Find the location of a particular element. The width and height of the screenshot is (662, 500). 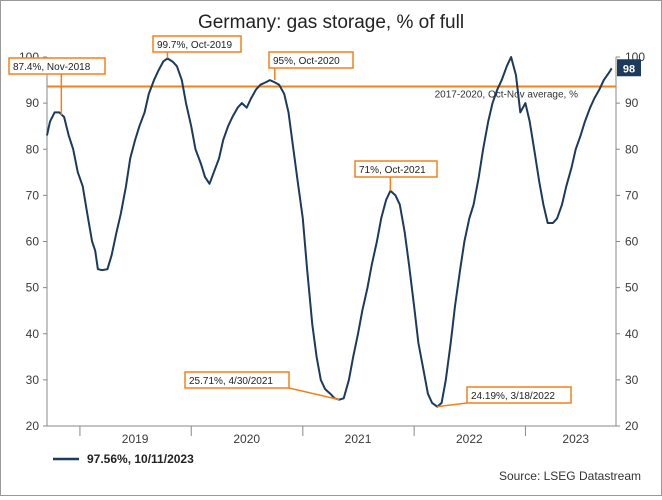

y-tick-label-right: 80 is located at coordinates (632, 149).